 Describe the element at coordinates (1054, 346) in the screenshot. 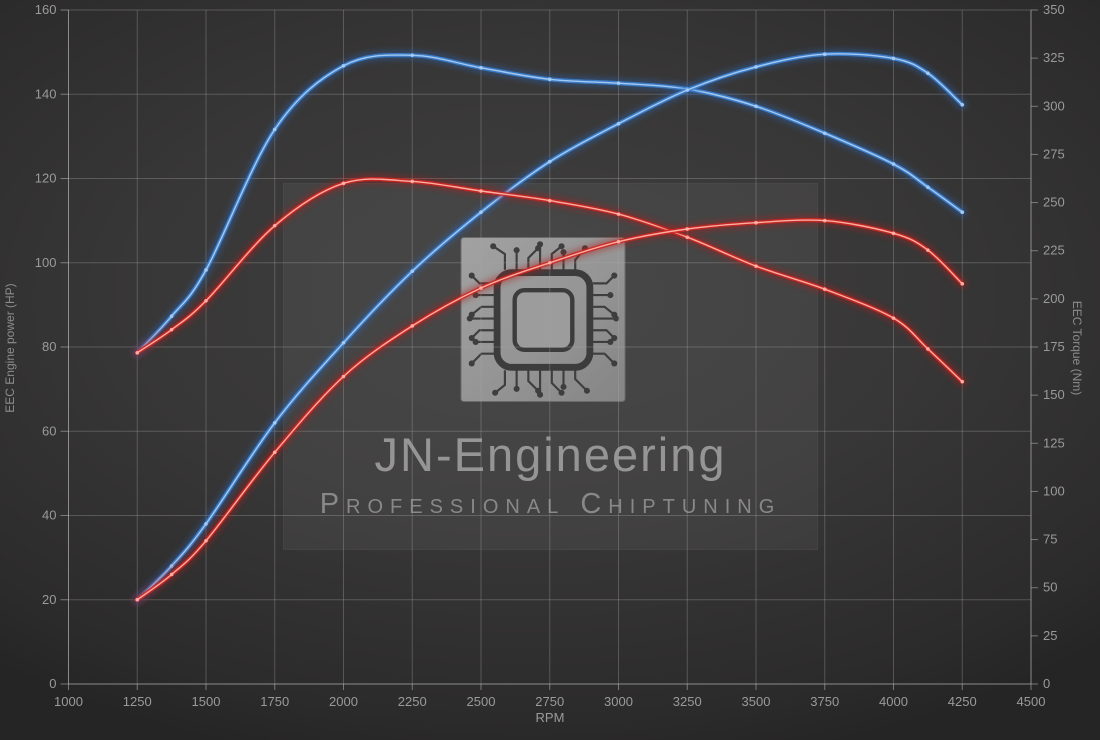

I see `tick-label-right: 175` at that location.